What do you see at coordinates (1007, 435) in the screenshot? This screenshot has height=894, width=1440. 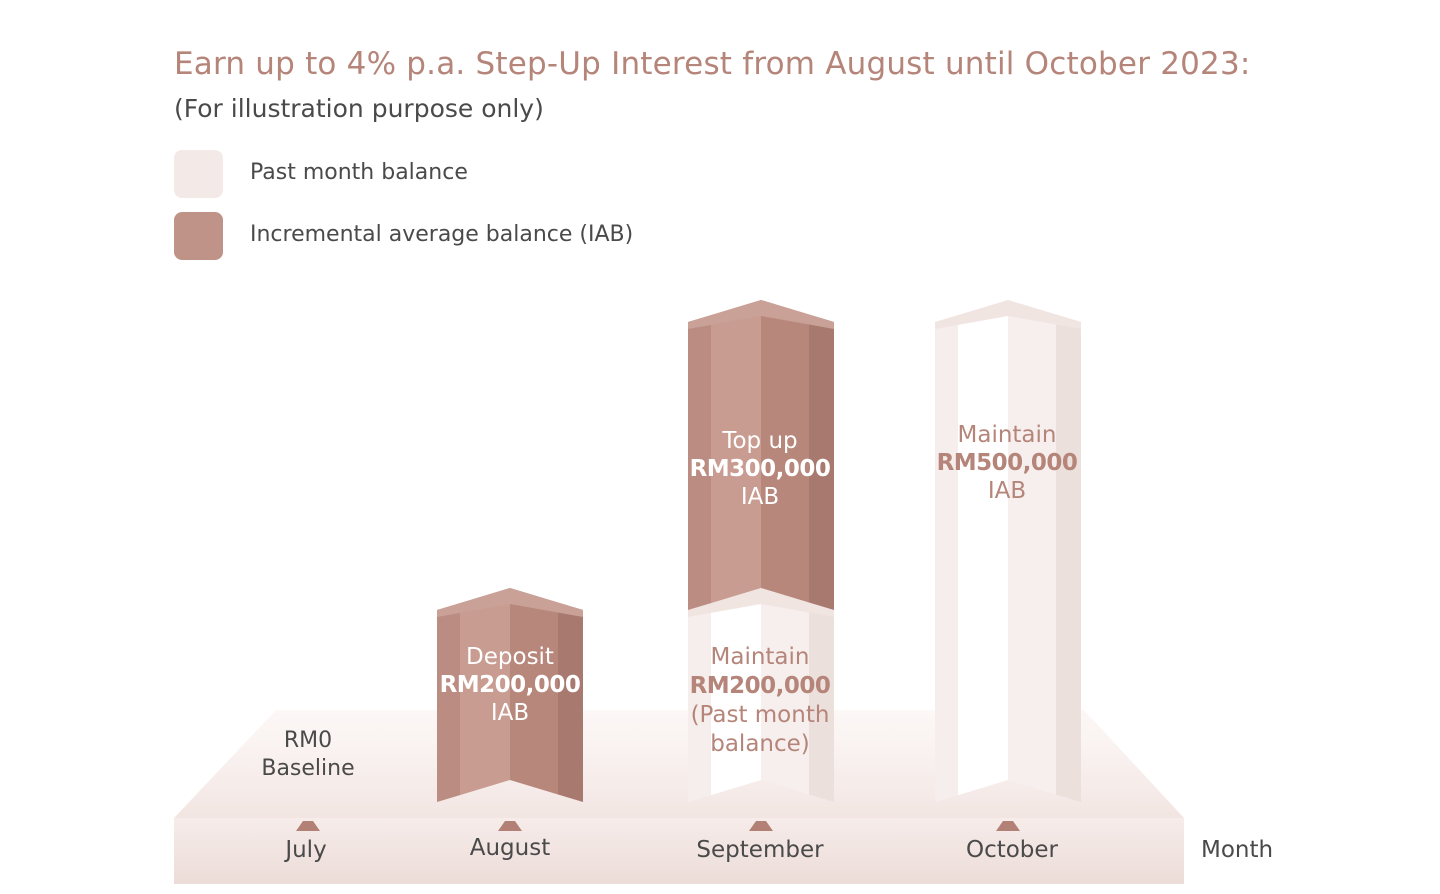 I see `october-action: Maintain` at bounding box center [1007, 435].